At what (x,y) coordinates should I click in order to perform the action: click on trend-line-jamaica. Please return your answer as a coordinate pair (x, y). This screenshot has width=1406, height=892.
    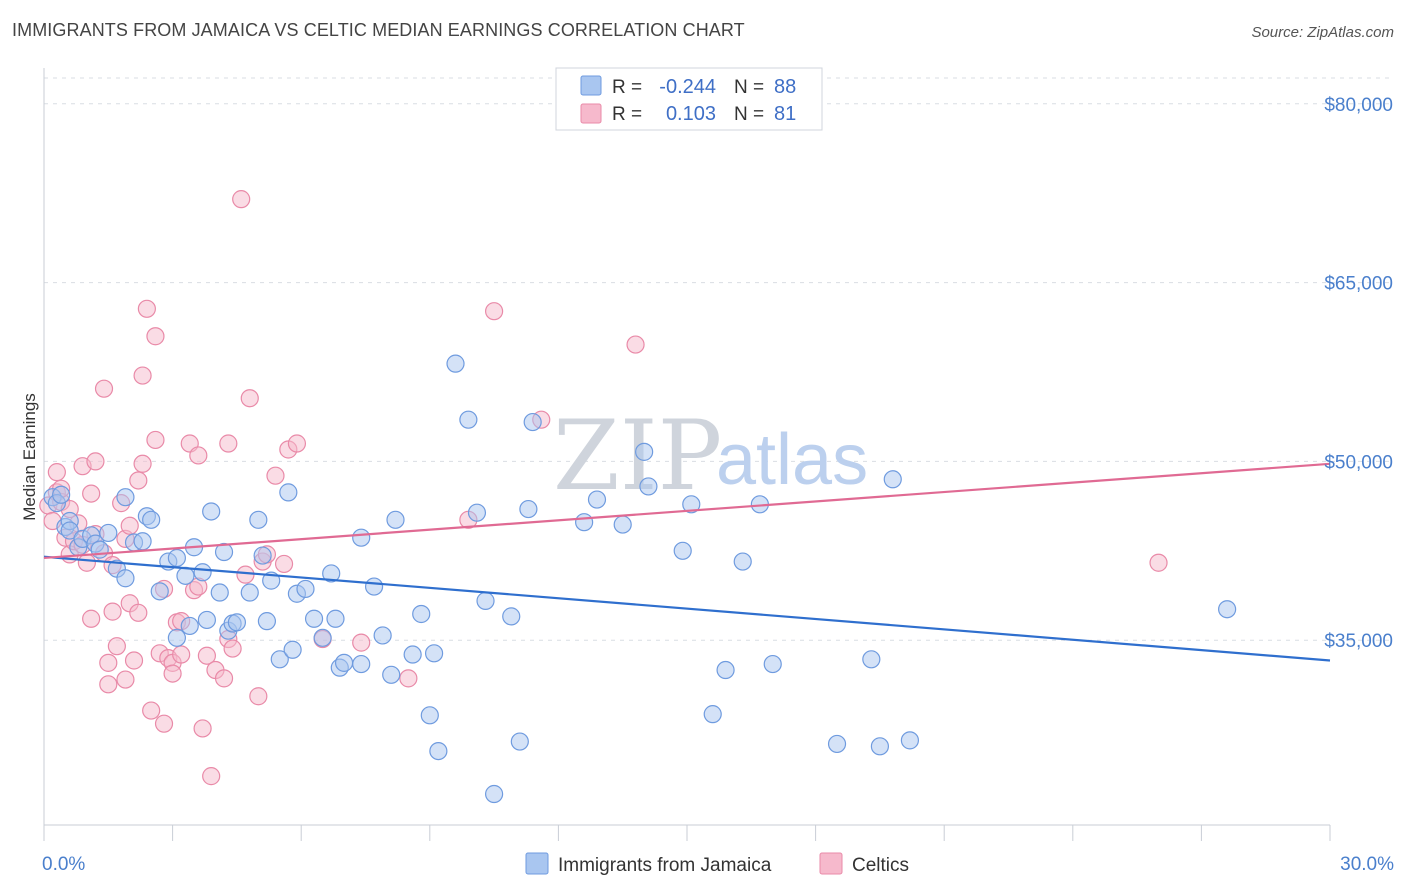
    Looking at the image, I should click on (687, 608).